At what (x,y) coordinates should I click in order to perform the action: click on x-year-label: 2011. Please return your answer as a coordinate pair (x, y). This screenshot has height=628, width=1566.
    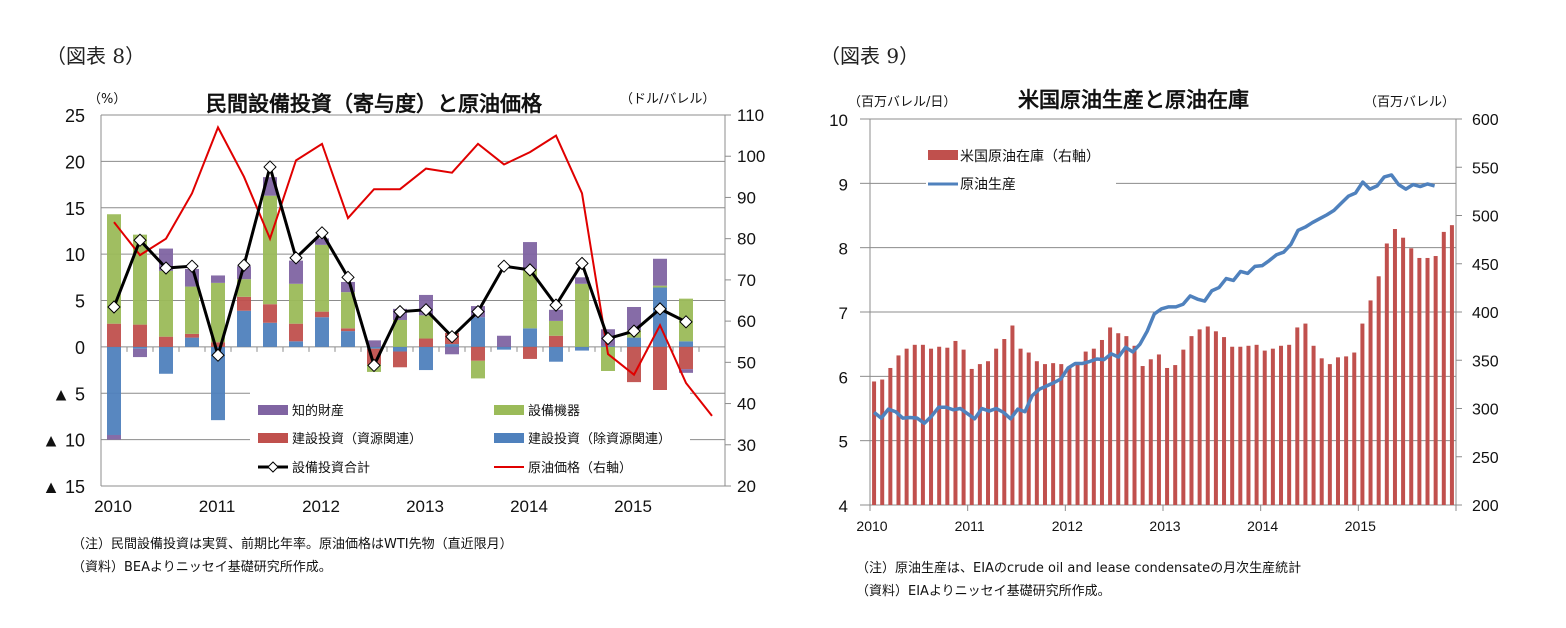
    Looking at the image, I should click on (970, 526).